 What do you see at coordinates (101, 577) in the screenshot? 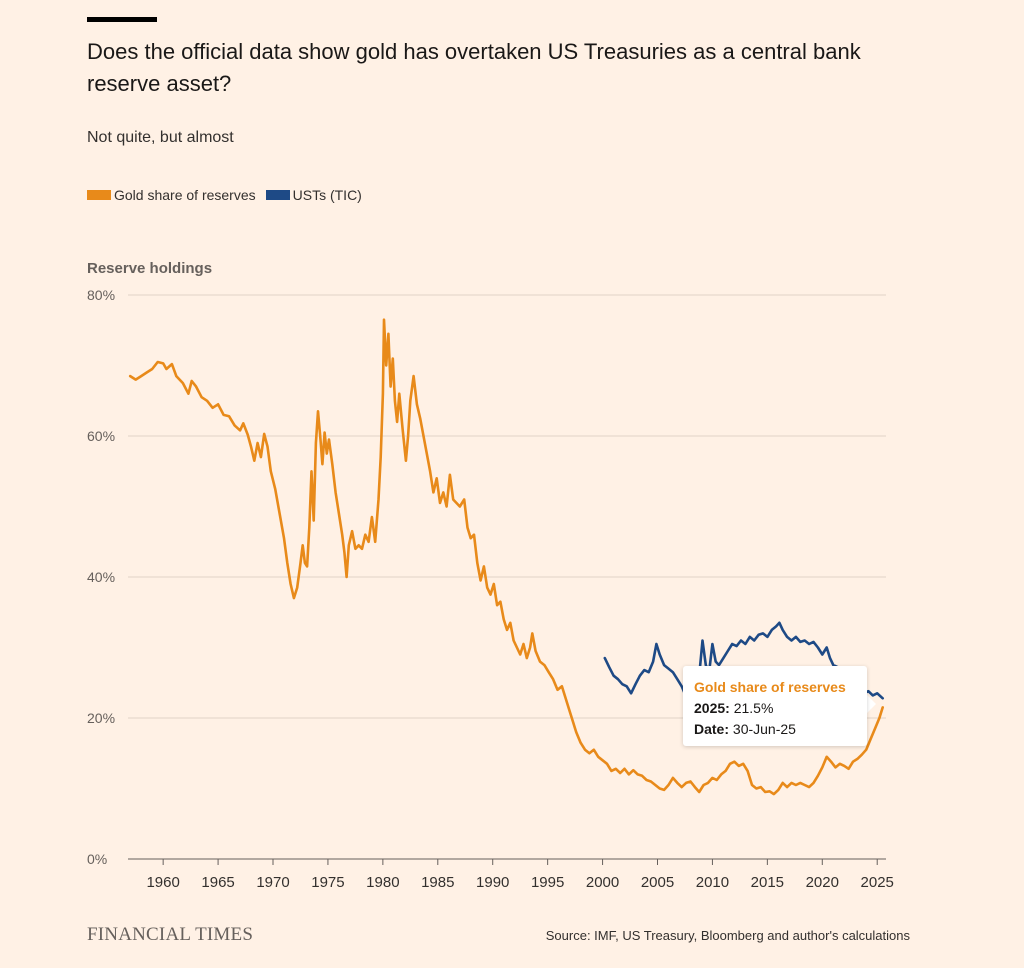
I see `y-tick-label: 40%` at bounding box center [101, 577].